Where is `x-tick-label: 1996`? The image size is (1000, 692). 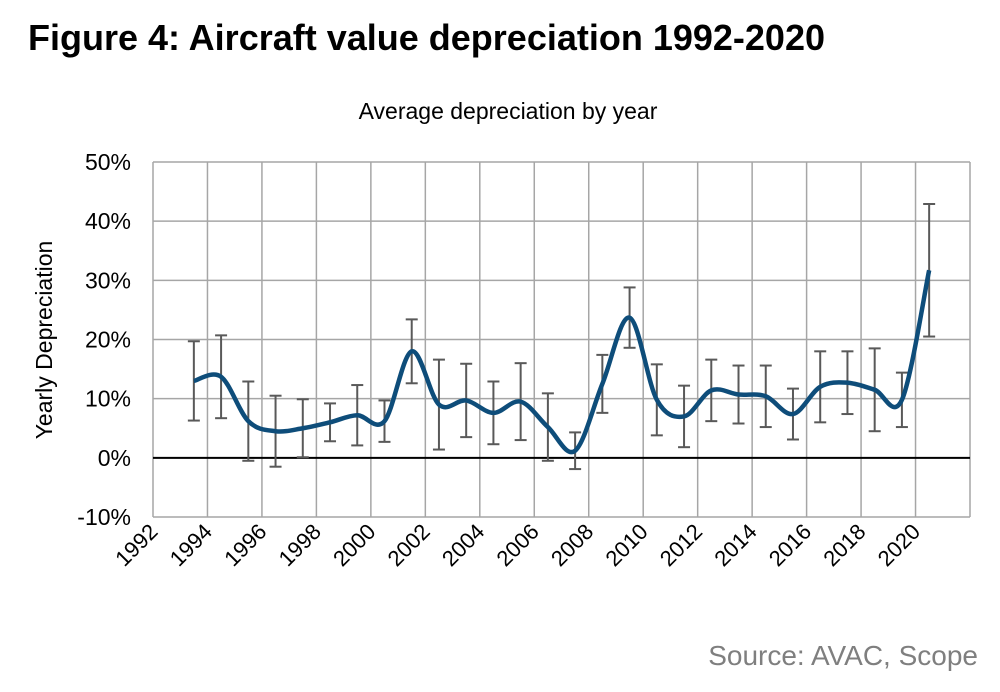
x-tick-label: 1996 is located at coordinates (245, 545).